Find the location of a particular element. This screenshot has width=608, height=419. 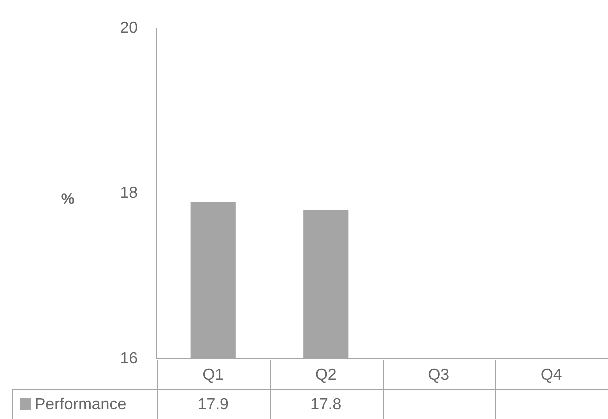

y-tick-label: 20 is located at coordinates (129, 29).